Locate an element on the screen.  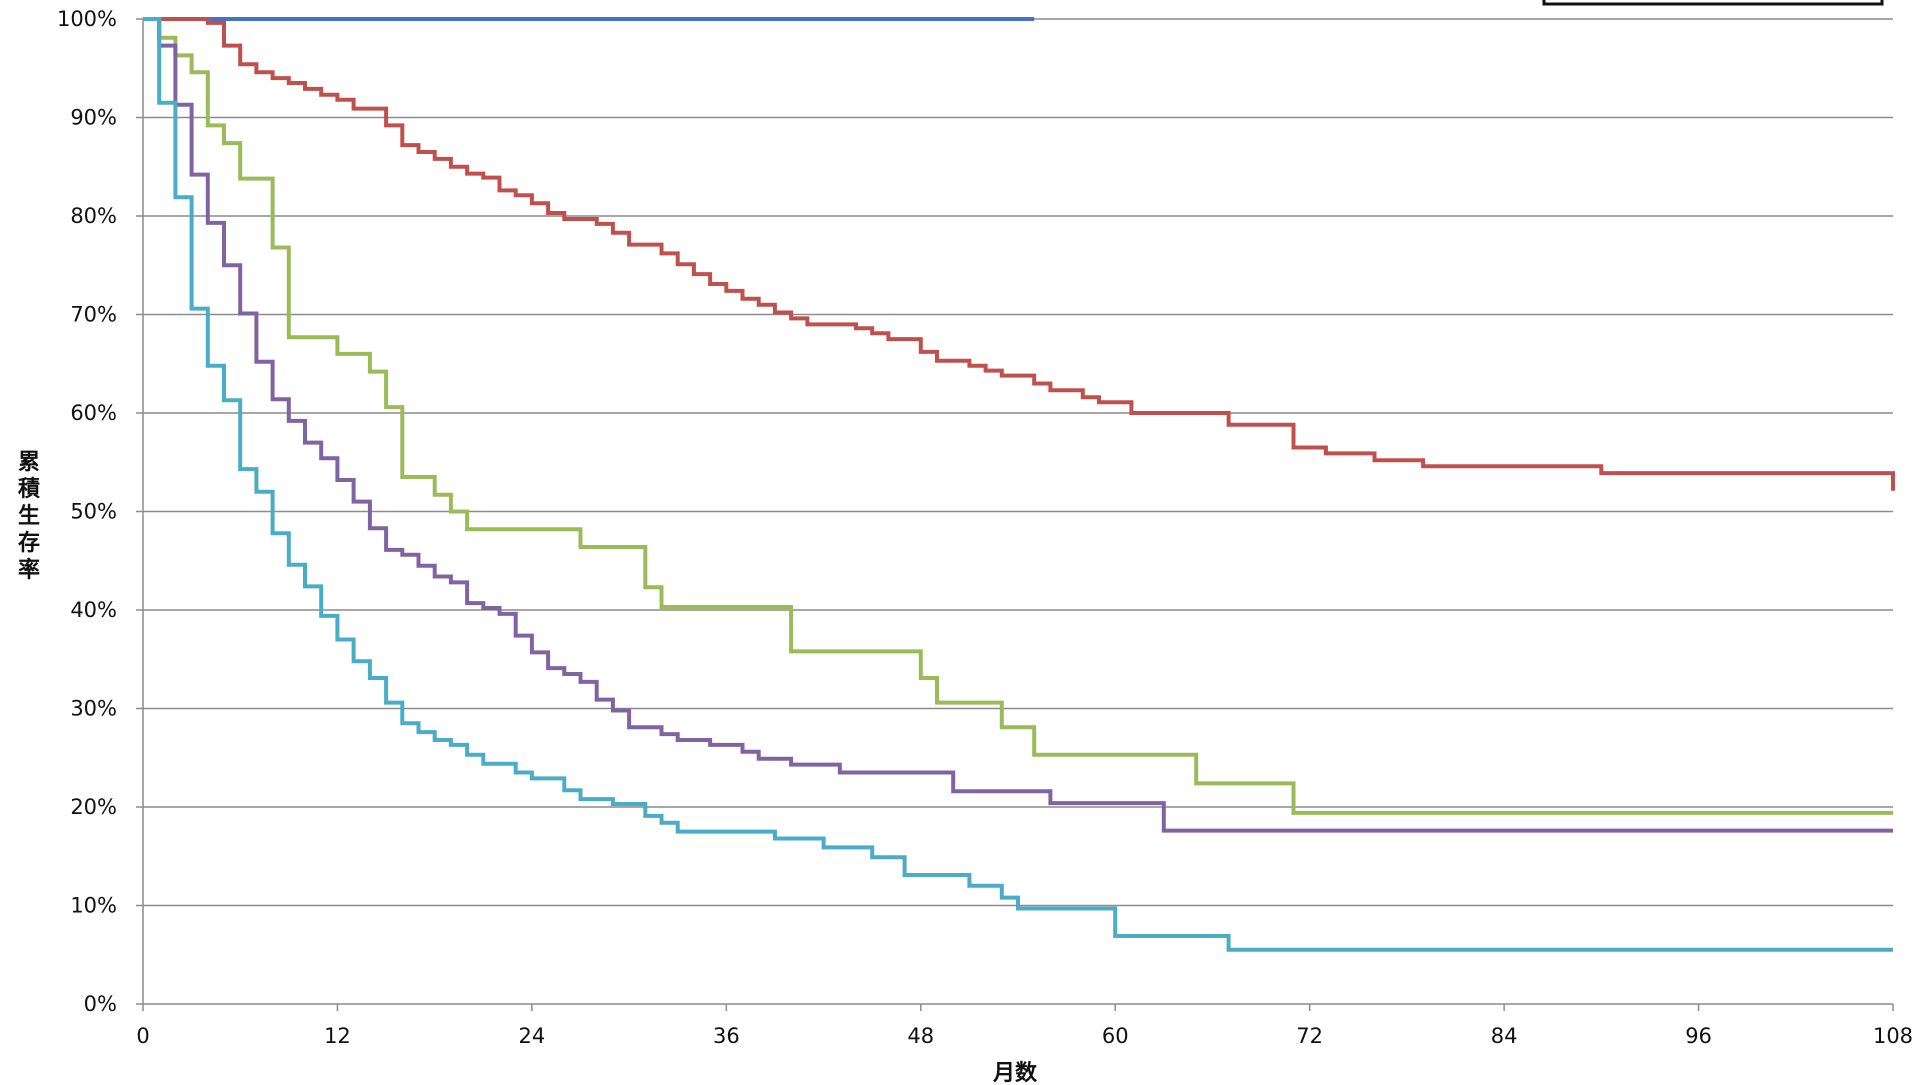
y-tick-label: 80% is located at coordinates (93, 216).